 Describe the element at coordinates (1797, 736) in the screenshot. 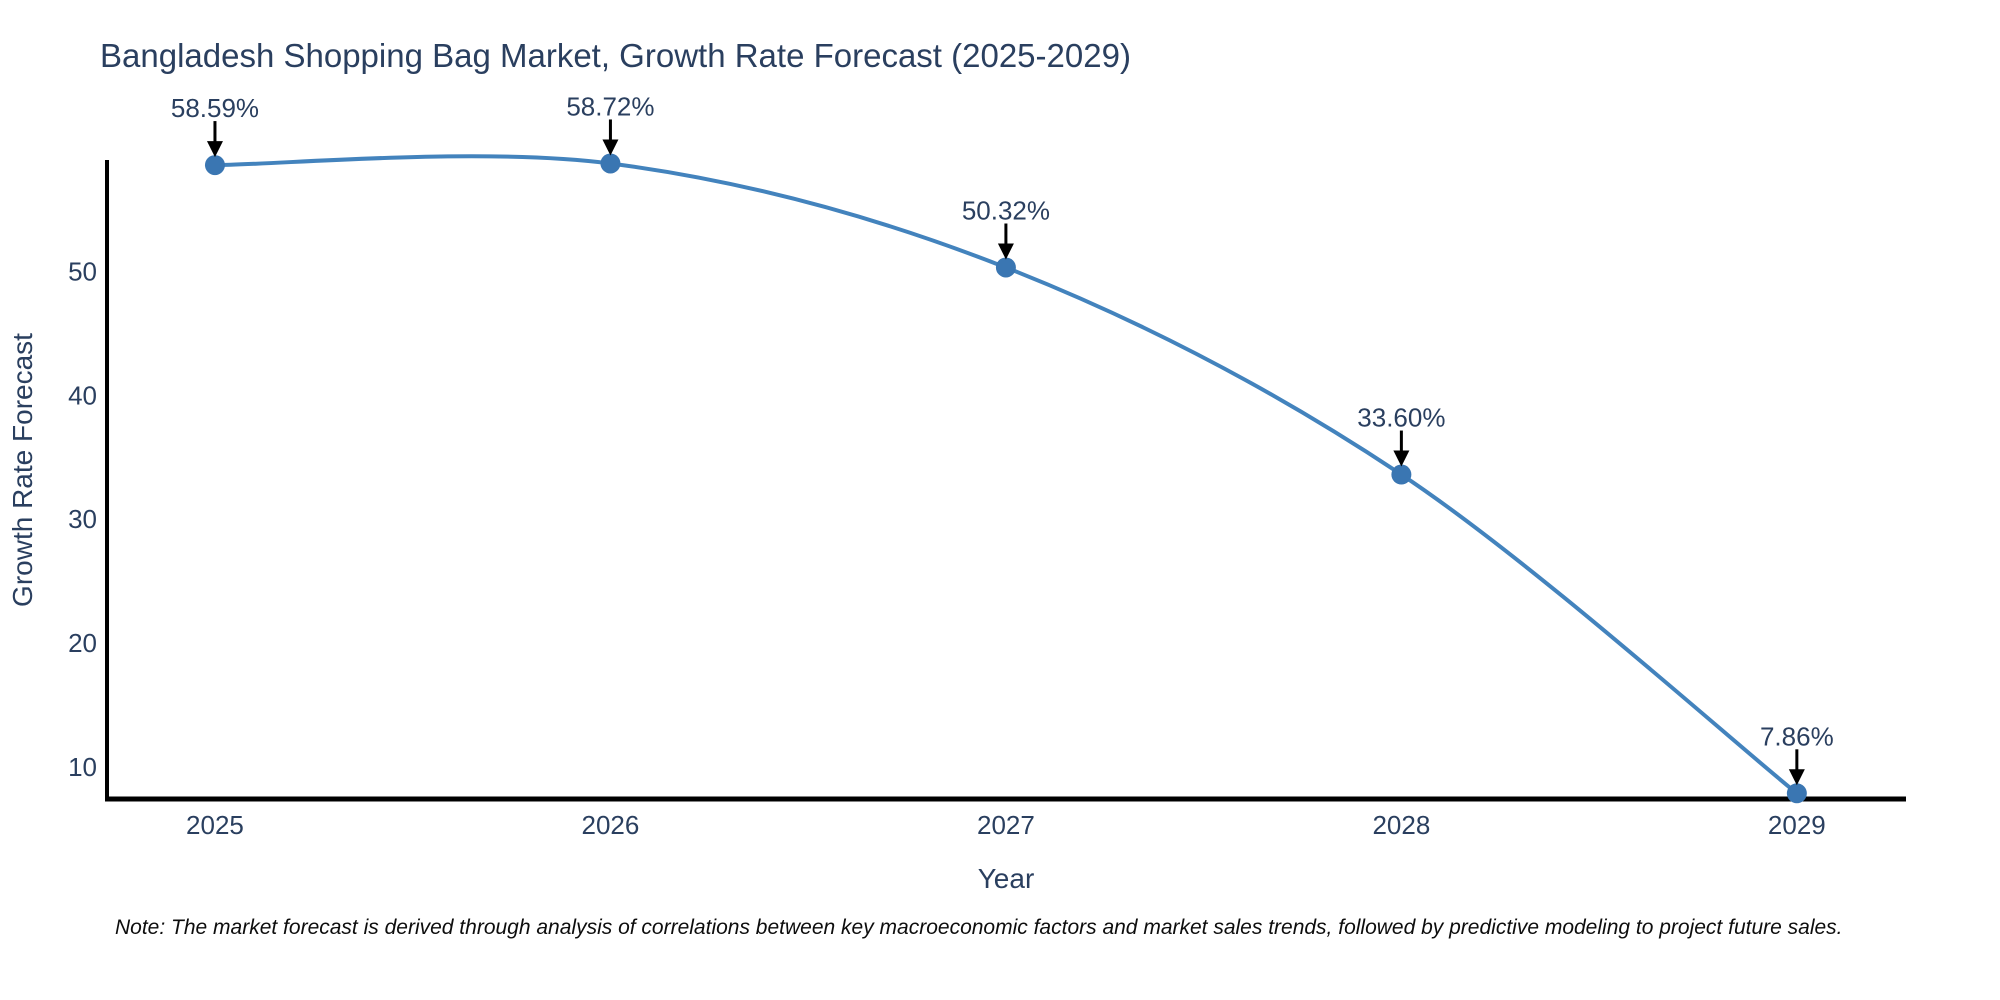

I see `data-point-label: 7.86%` at that location.